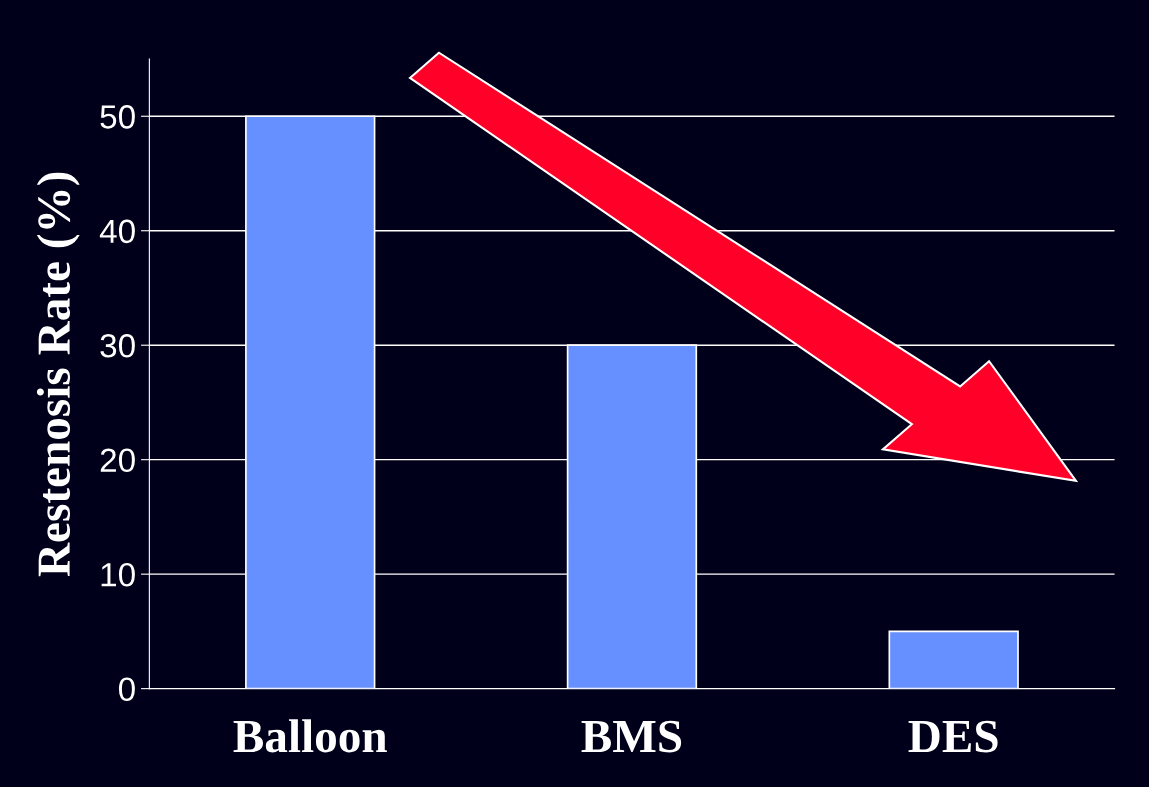 This screenshot has height=787, width=1149. I want to click on y-tick-label: 20, so click(117, 460).